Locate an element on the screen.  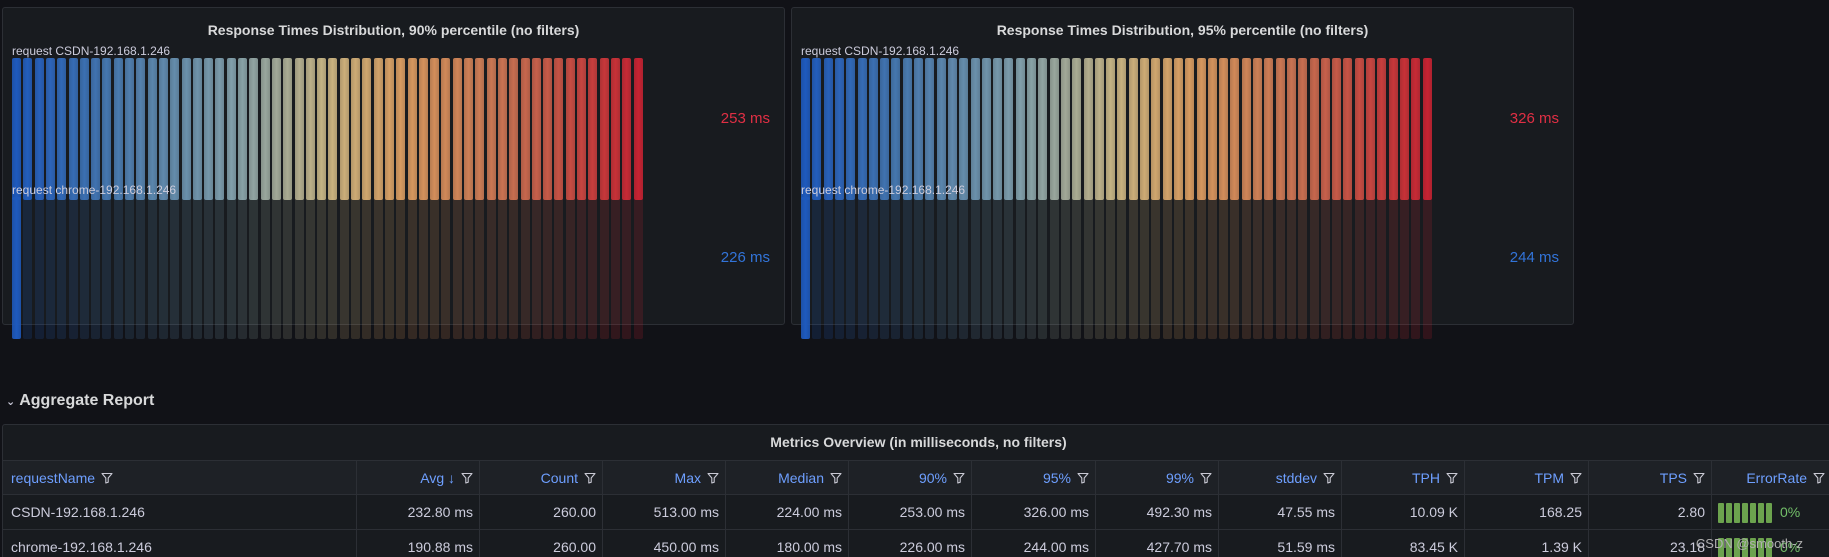
column-header-label: TPH is located at coordinates (1426, 478).